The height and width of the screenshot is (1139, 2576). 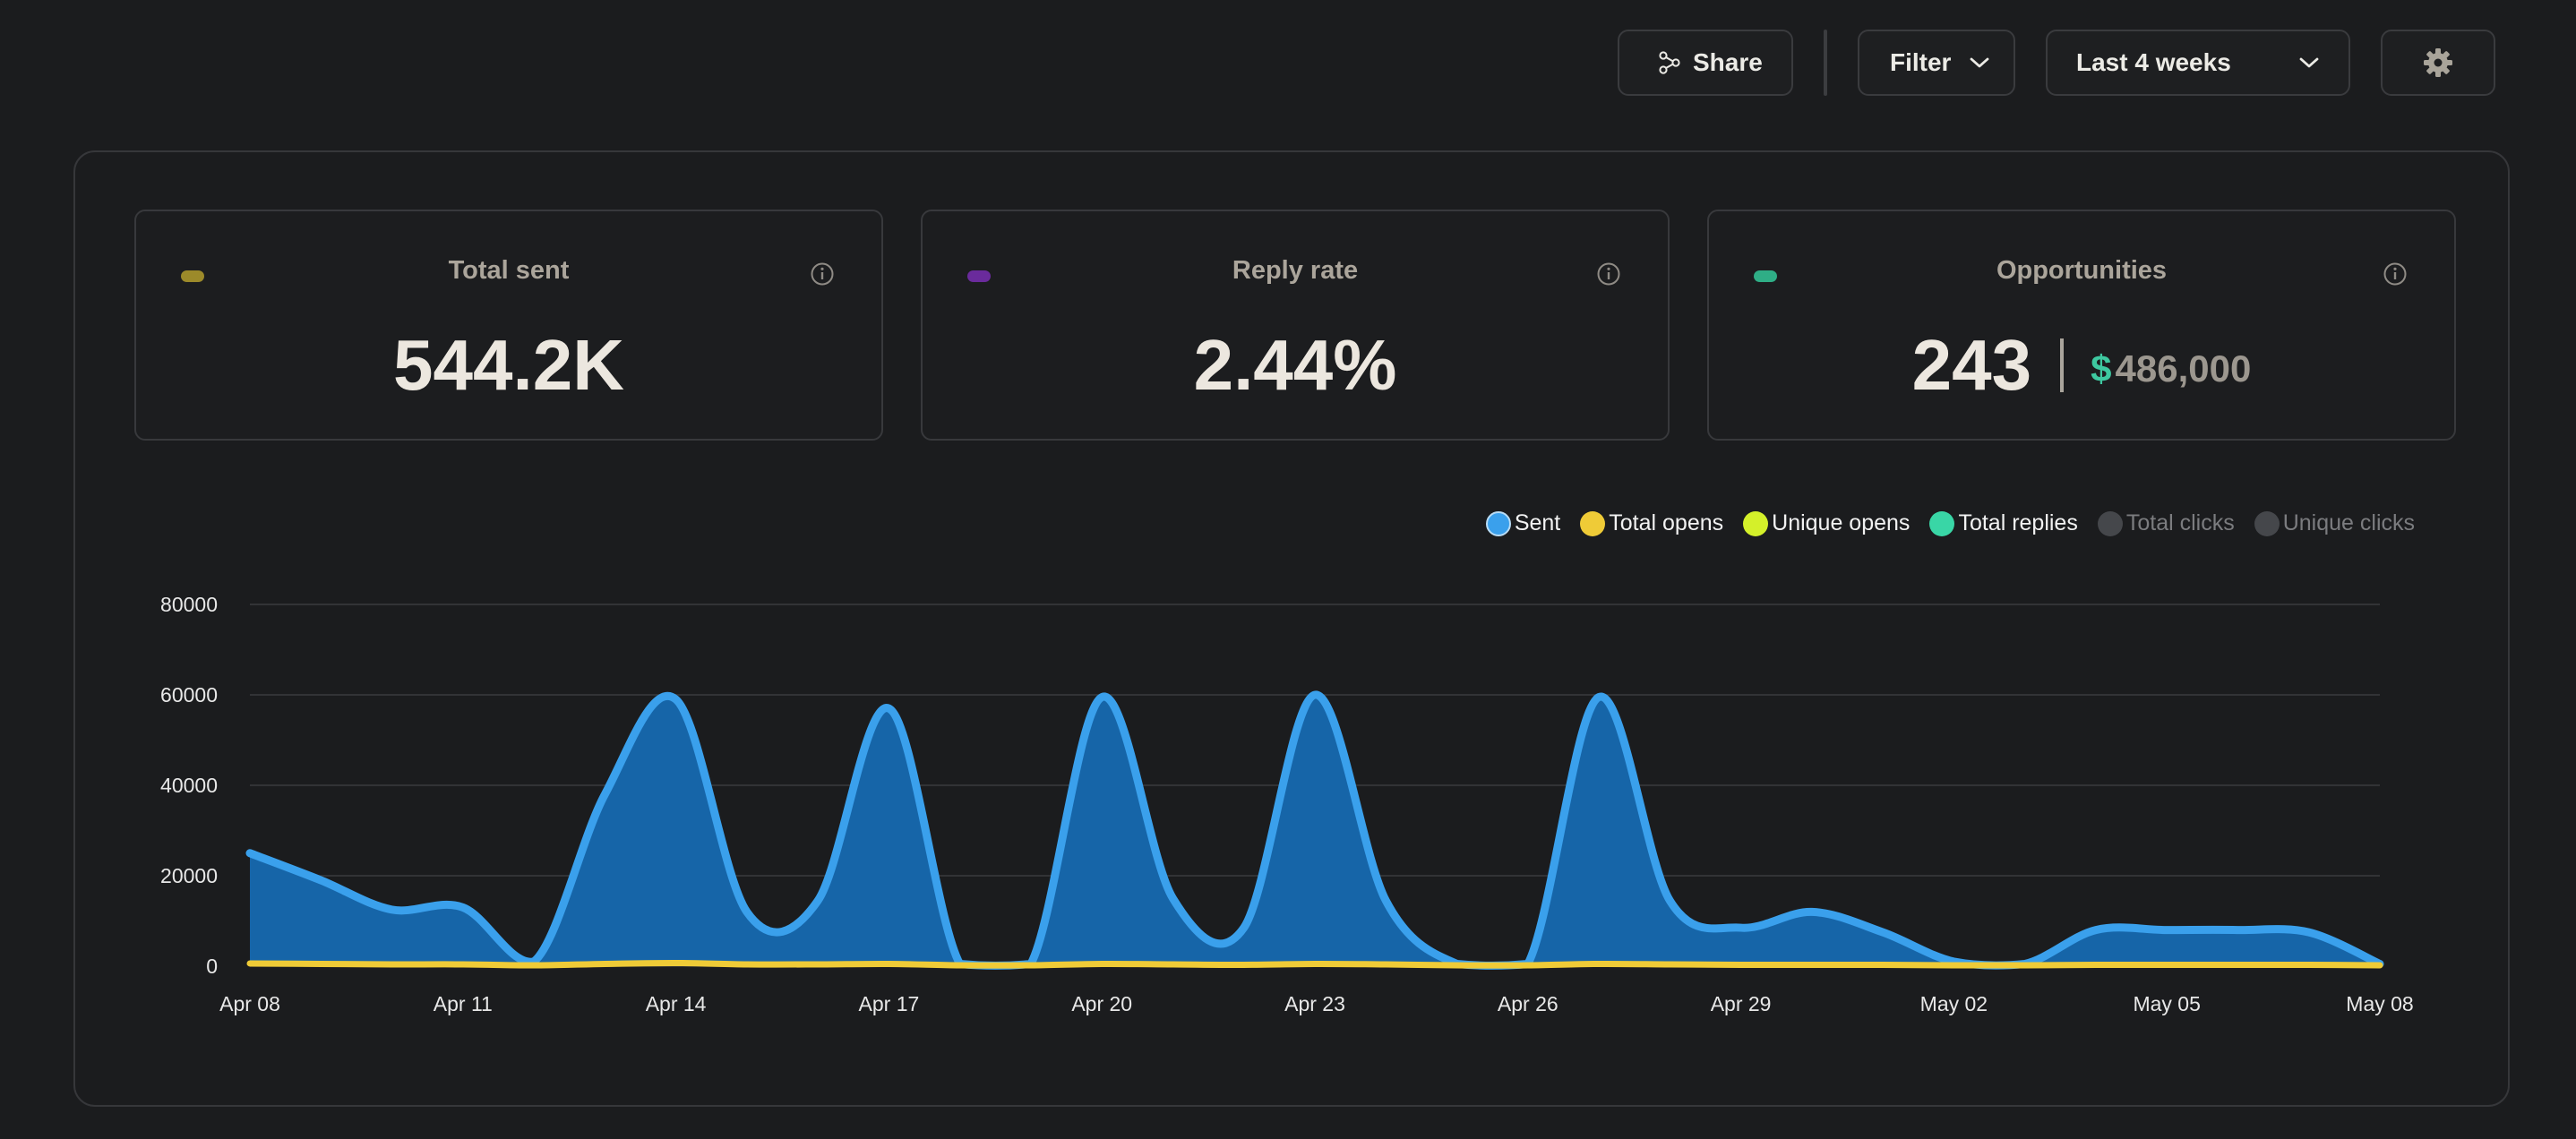 I want to click on legend-item-total-opens: Total opens, so click(x=1651, y=523).